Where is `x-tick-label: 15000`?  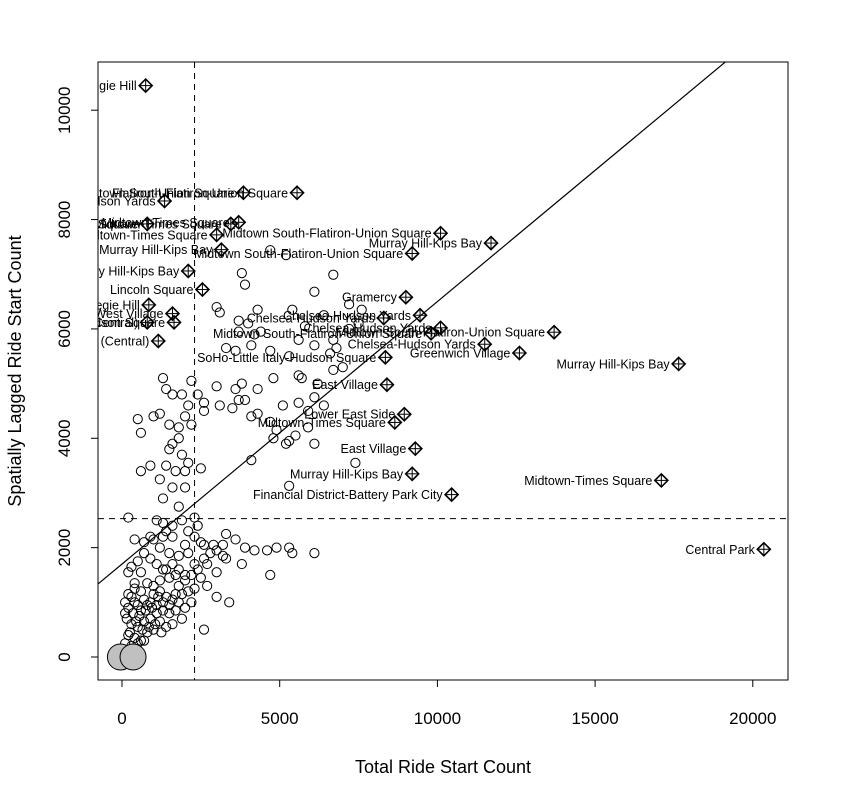
x-tick-label: 15000 is located at coordinates (594, 718).